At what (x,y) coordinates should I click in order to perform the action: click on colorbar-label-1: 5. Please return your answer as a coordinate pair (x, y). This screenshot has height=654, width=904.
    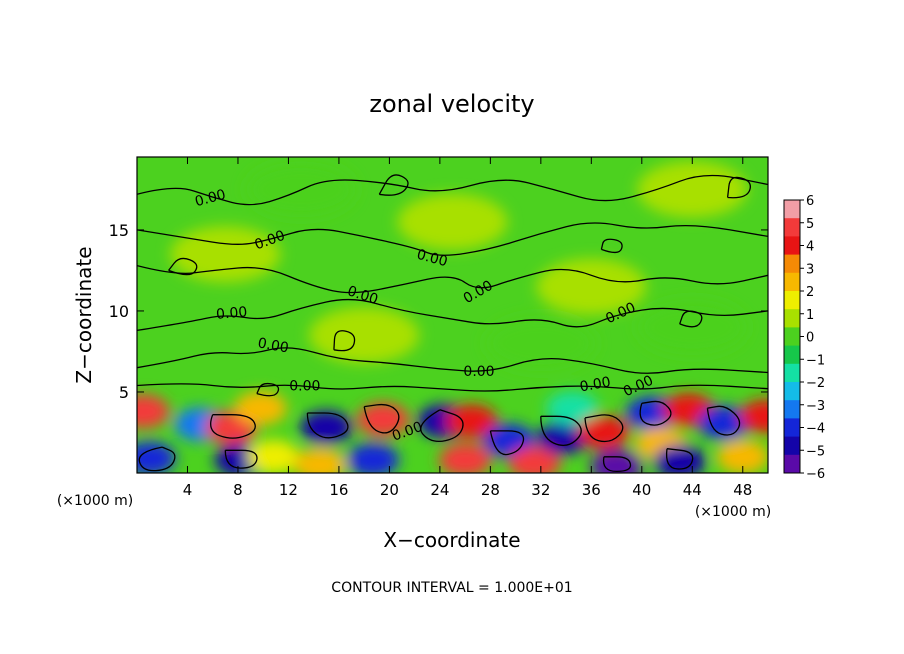
    Looking at the image, I should click on (810, 224).